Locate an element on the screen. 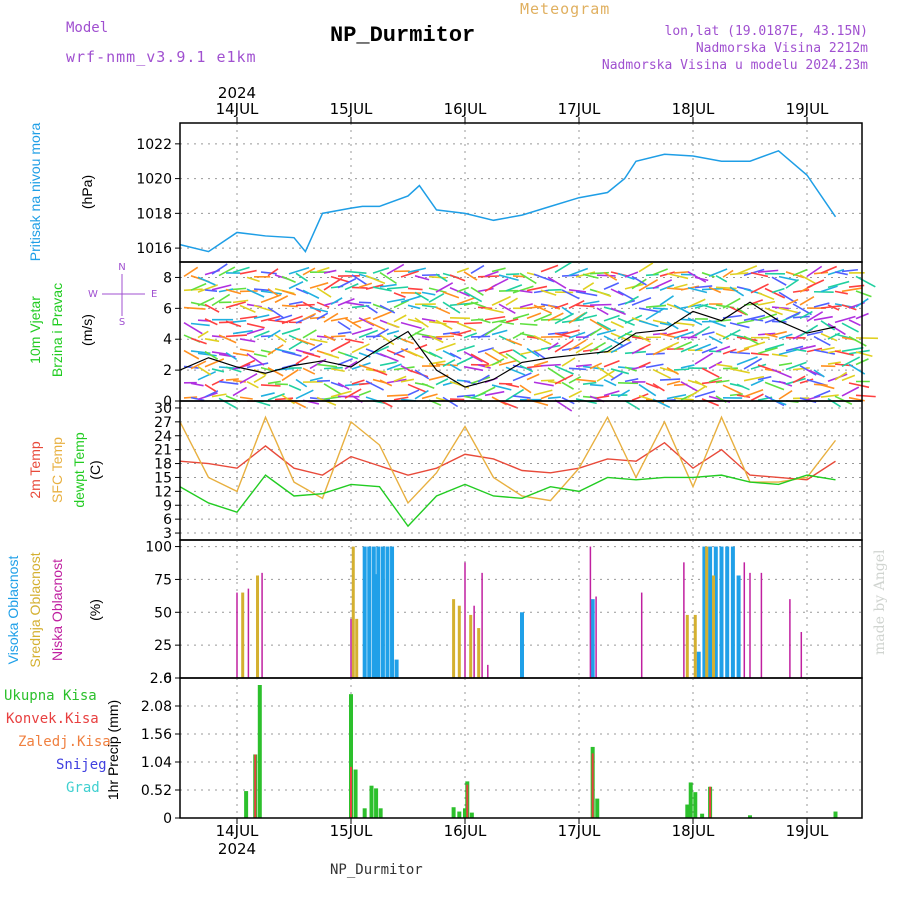  y-tick-label: 25 is located at coordinates (163, 646).